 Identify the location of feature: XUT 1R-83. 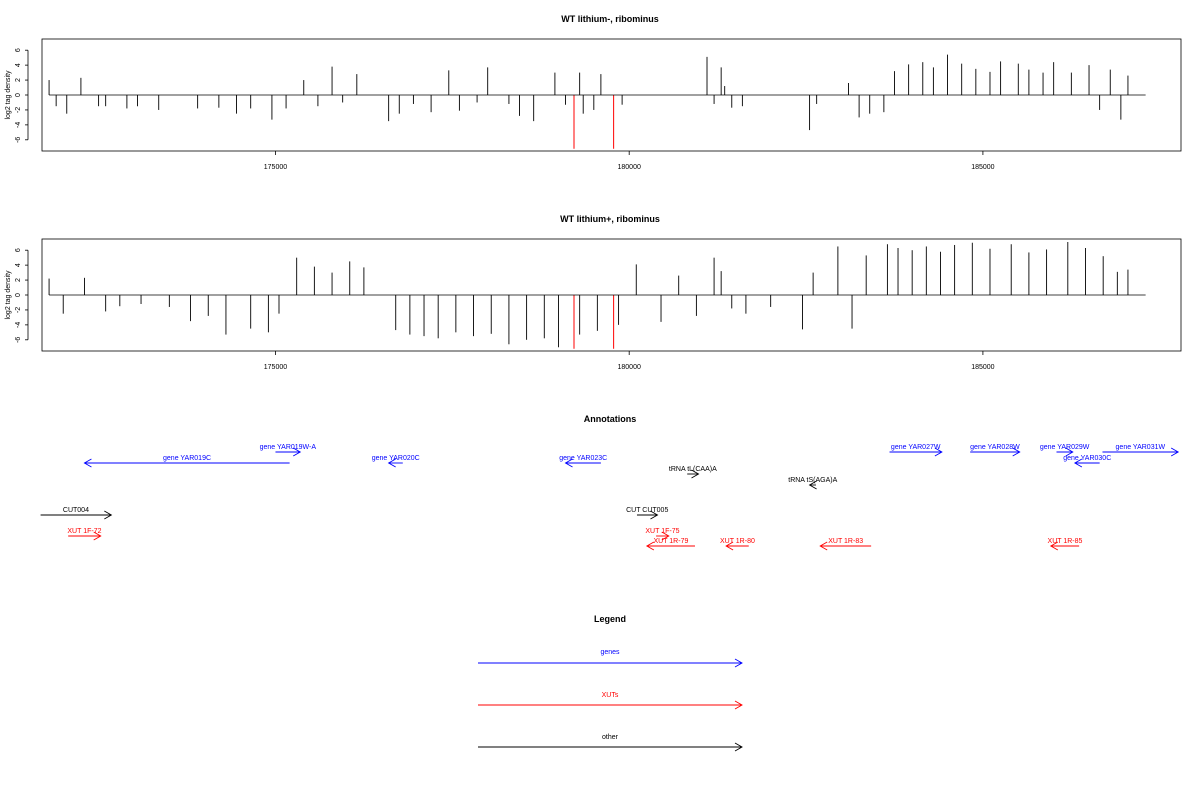
(845, 544).